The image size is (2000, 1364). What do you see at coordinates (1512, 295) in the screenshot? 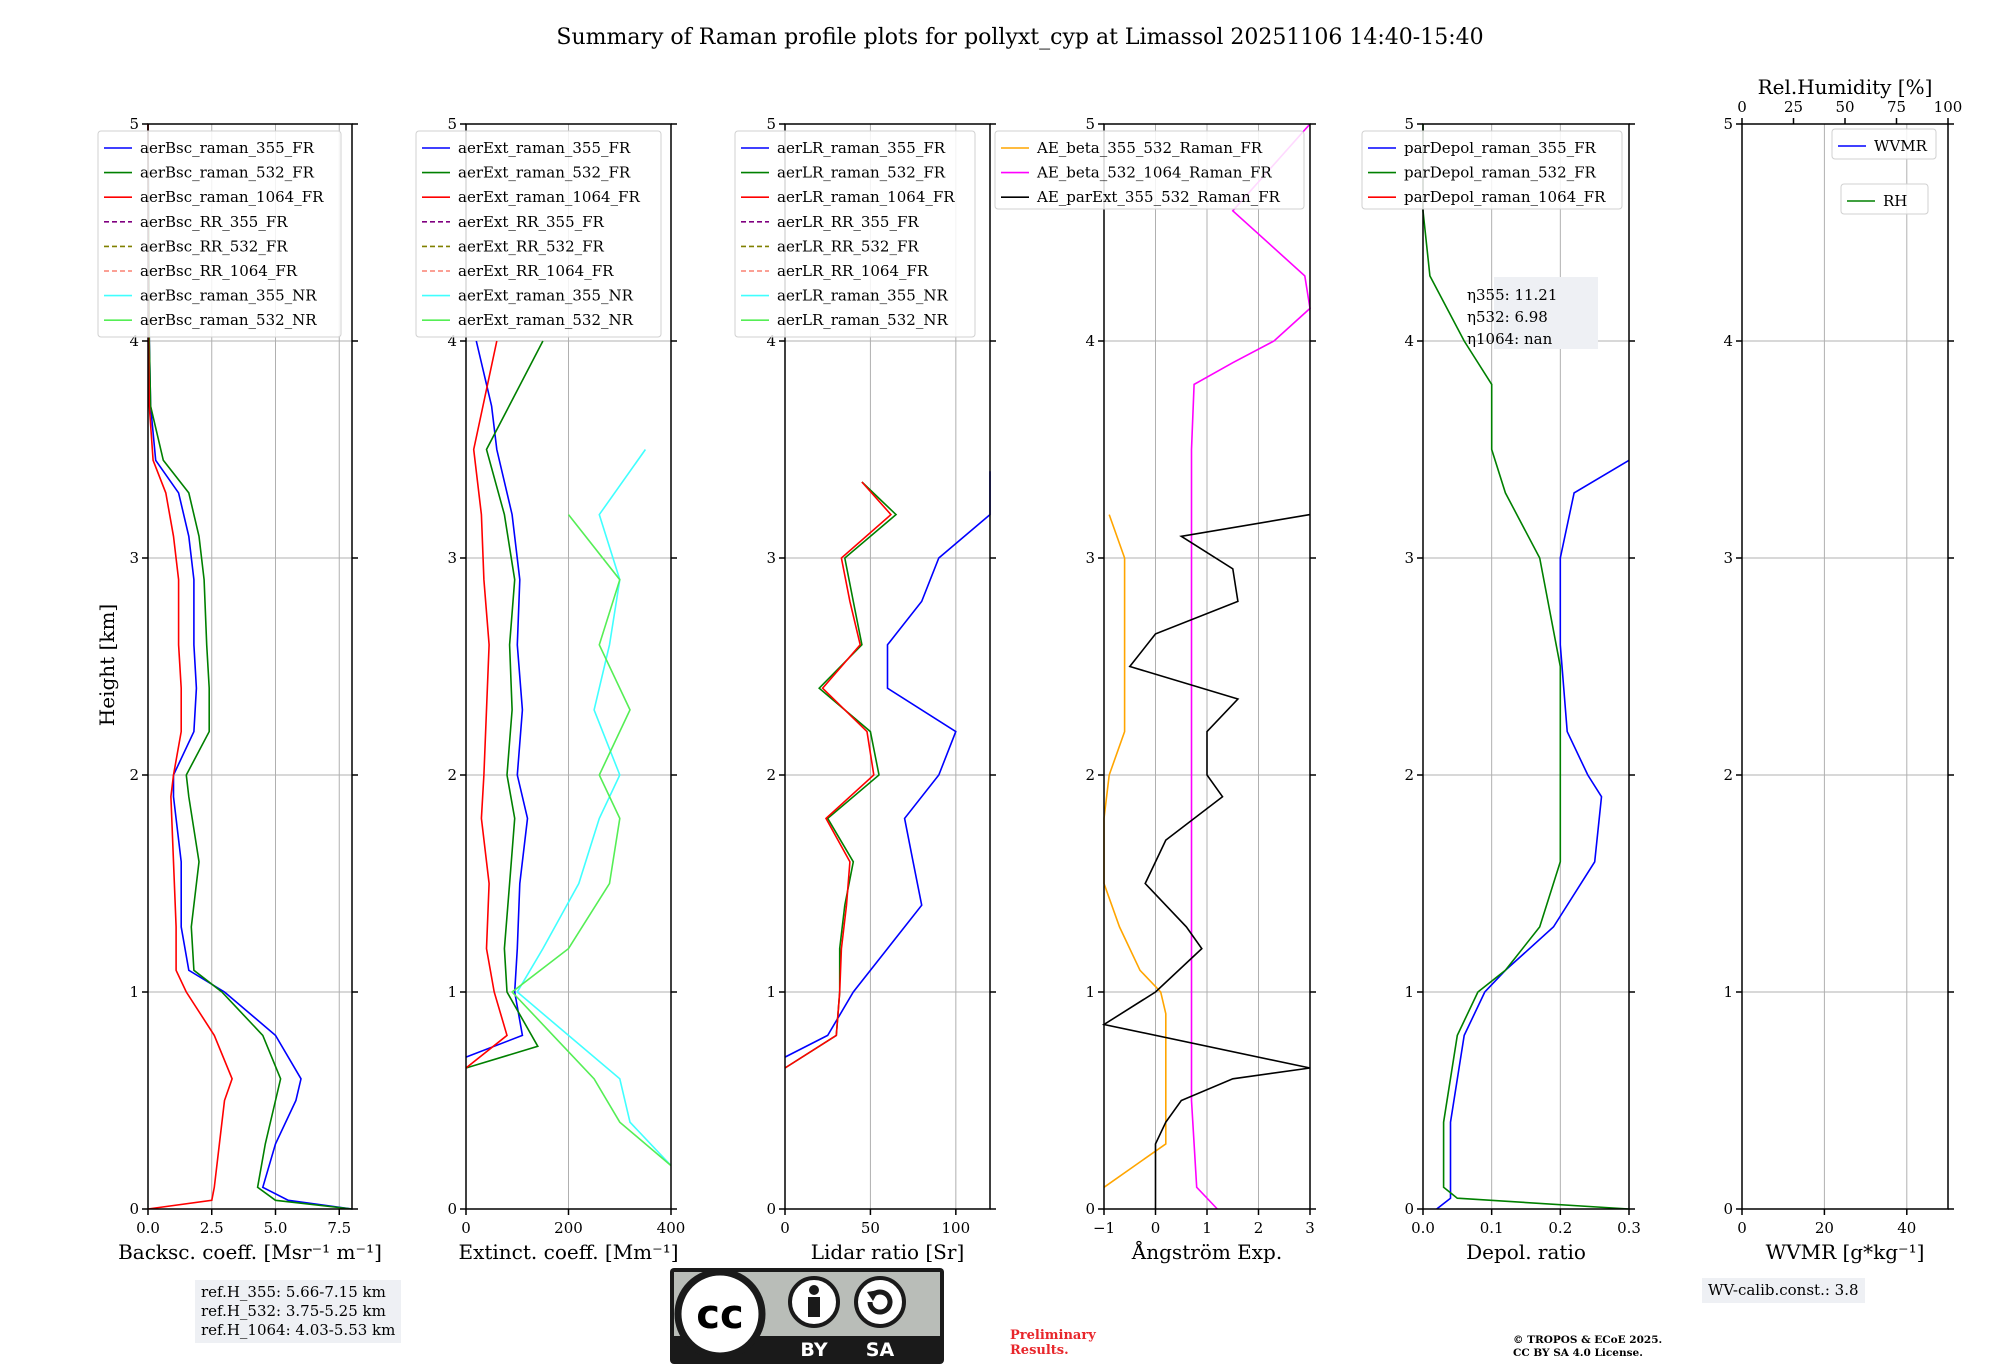
I see `eta-value-1: η355: 11.21` at bounding box center [1512, 295].